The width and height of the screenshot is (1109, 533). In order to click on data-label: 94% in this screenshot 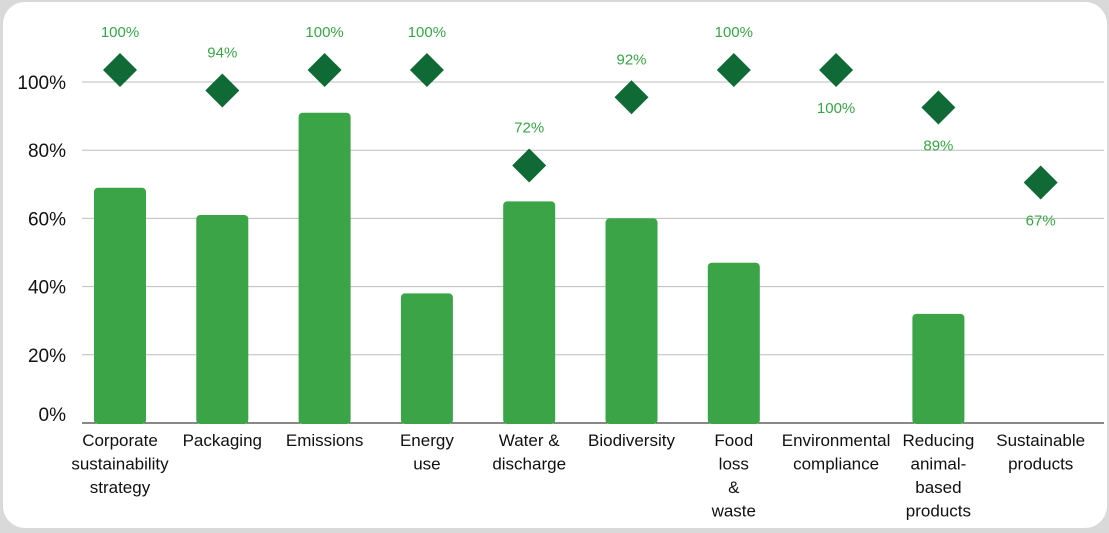, I will do `click(222, 52)`.